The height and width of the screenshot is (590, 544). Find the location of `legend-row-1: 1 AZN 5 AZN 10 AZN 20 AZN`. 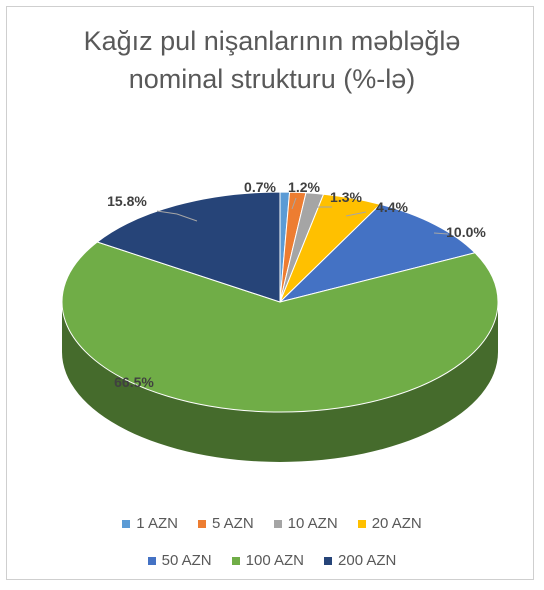

legend-row-1: 1 AZN 5 AZN 10 AZN 20 AZN is located at coordinates (272, 523).